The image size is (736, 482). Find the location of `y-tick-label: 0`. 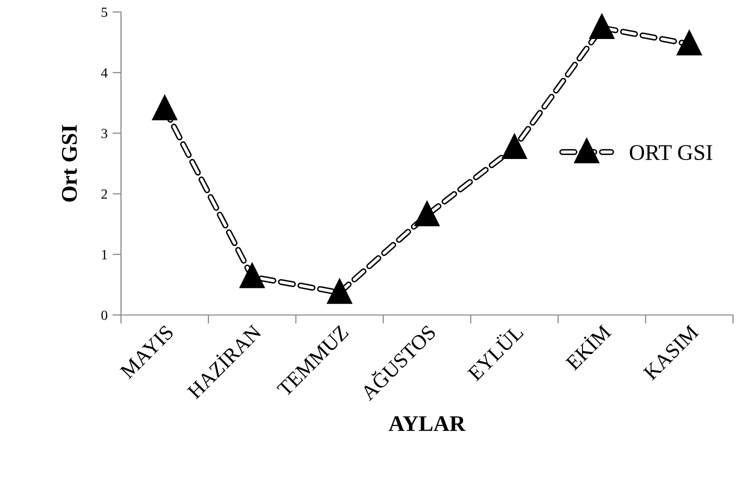

y-tick-label: 0 is located at coordinates (104, 315).